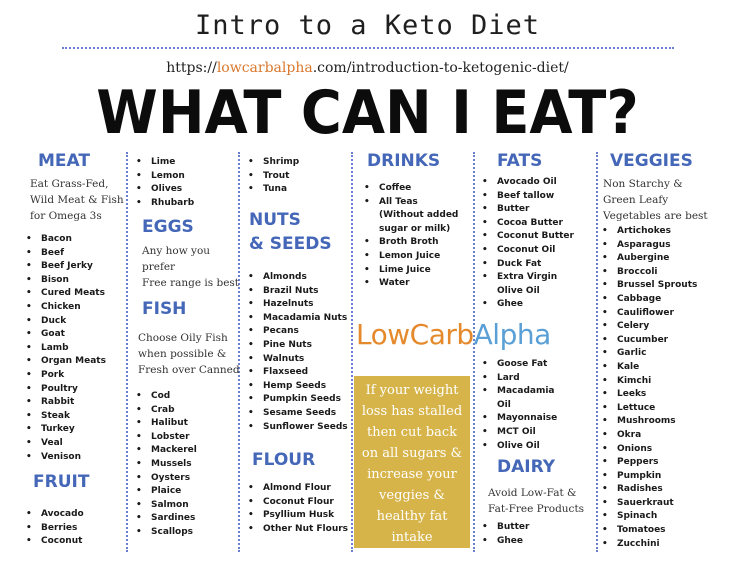  What do you see at coordinates (297, 346) in the screenshot?
I see `list-item: Pine Nuts` at bounding box center [297, 346].